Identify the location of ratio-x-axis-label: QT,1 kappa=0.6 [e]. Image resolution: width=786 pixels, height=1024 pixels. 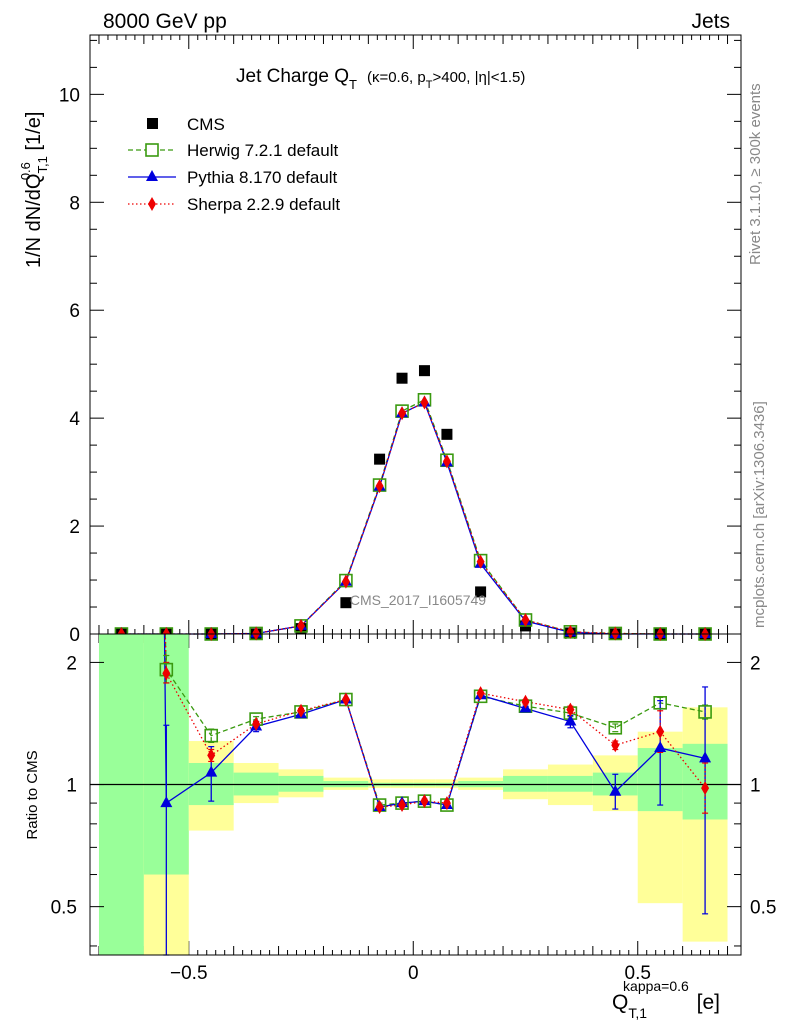
(666, 999).